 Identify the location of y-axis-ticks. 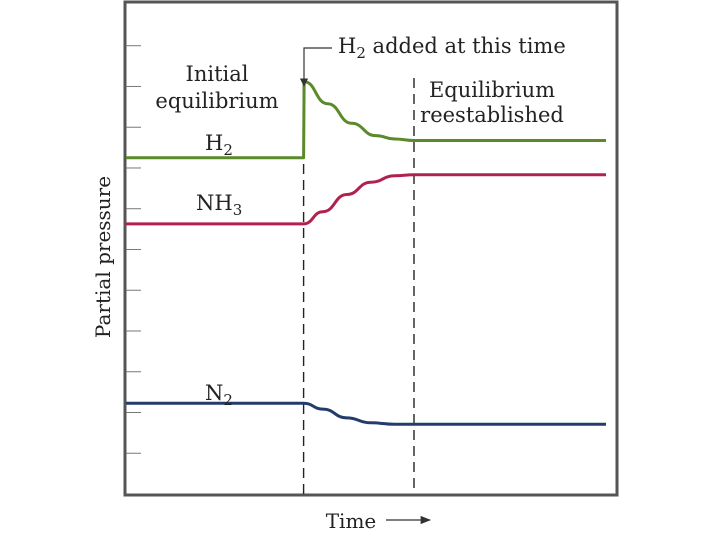
(133, 249).